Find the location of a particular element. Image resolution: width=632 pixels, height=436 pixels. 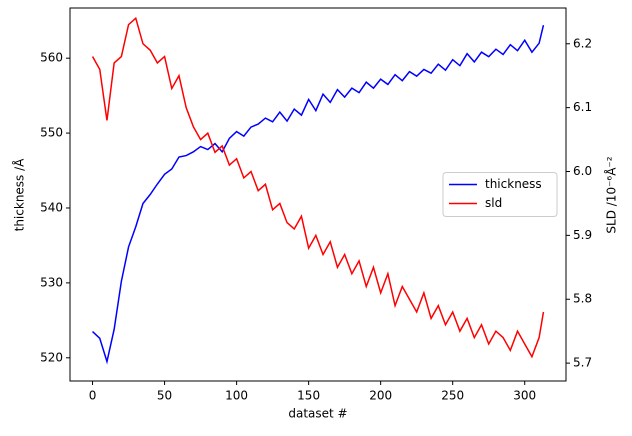

y2-axis-label: SLD /10⁻⁶Å⁻² is located at coordinates (611, 194).